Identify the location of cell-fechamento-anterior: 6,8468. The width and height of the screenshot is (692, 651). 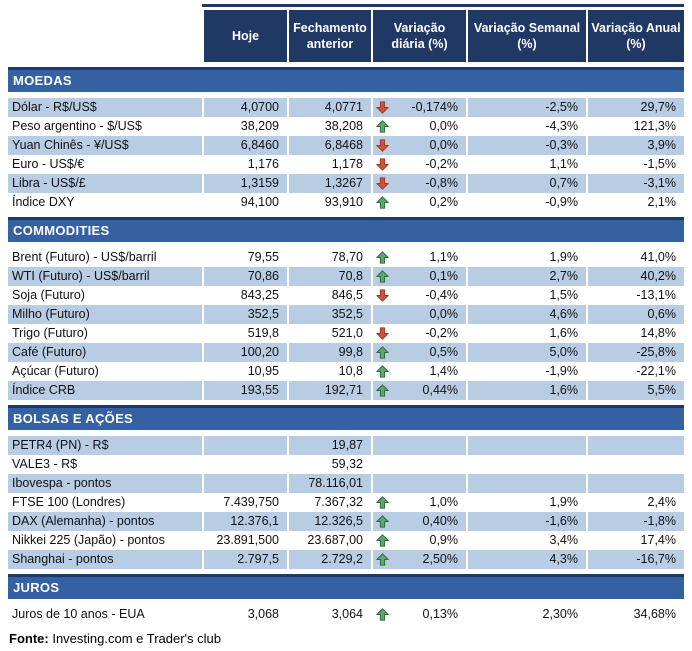
(329, 145).